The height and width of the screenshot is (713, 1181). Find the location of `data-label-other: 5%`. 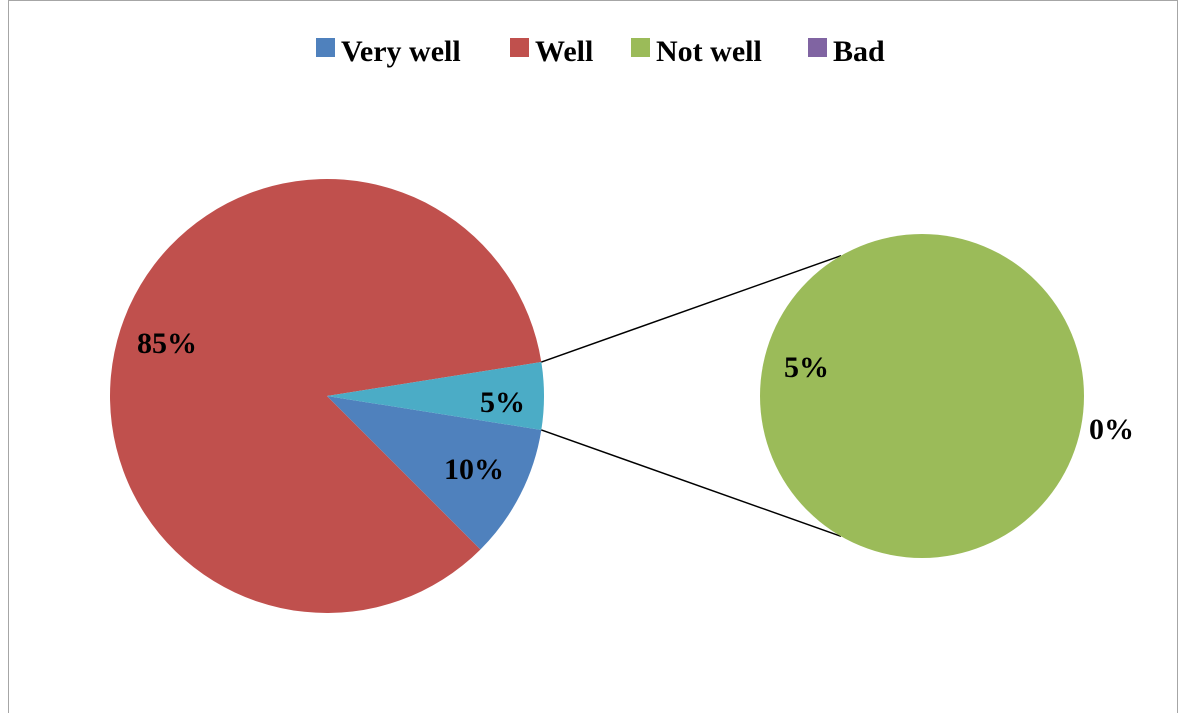

data-label-other: 5% is located at coordinates (502, 402).